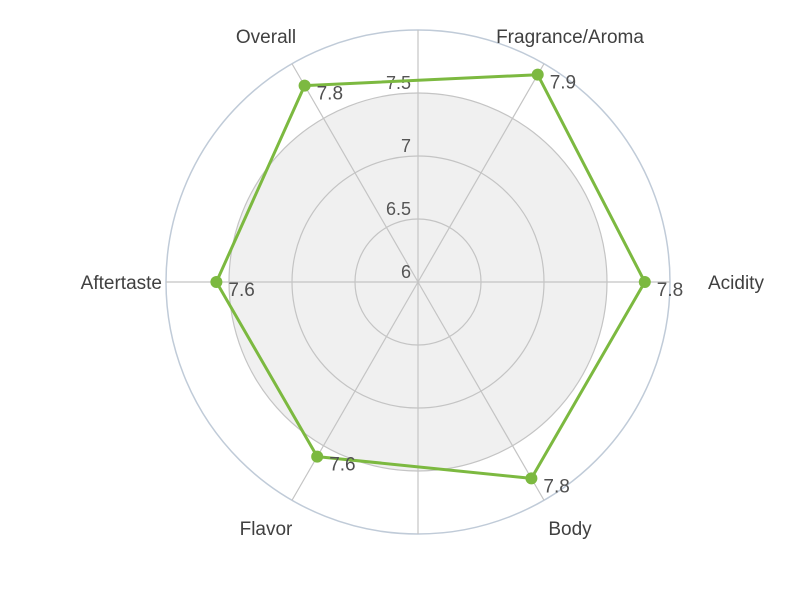 The width and height of the screenshot is (796, 593). What do you see at coordinates (736, 283) in the screenshot?
I see `axis-label-1: Acidity` at bounding box center [736, 283].